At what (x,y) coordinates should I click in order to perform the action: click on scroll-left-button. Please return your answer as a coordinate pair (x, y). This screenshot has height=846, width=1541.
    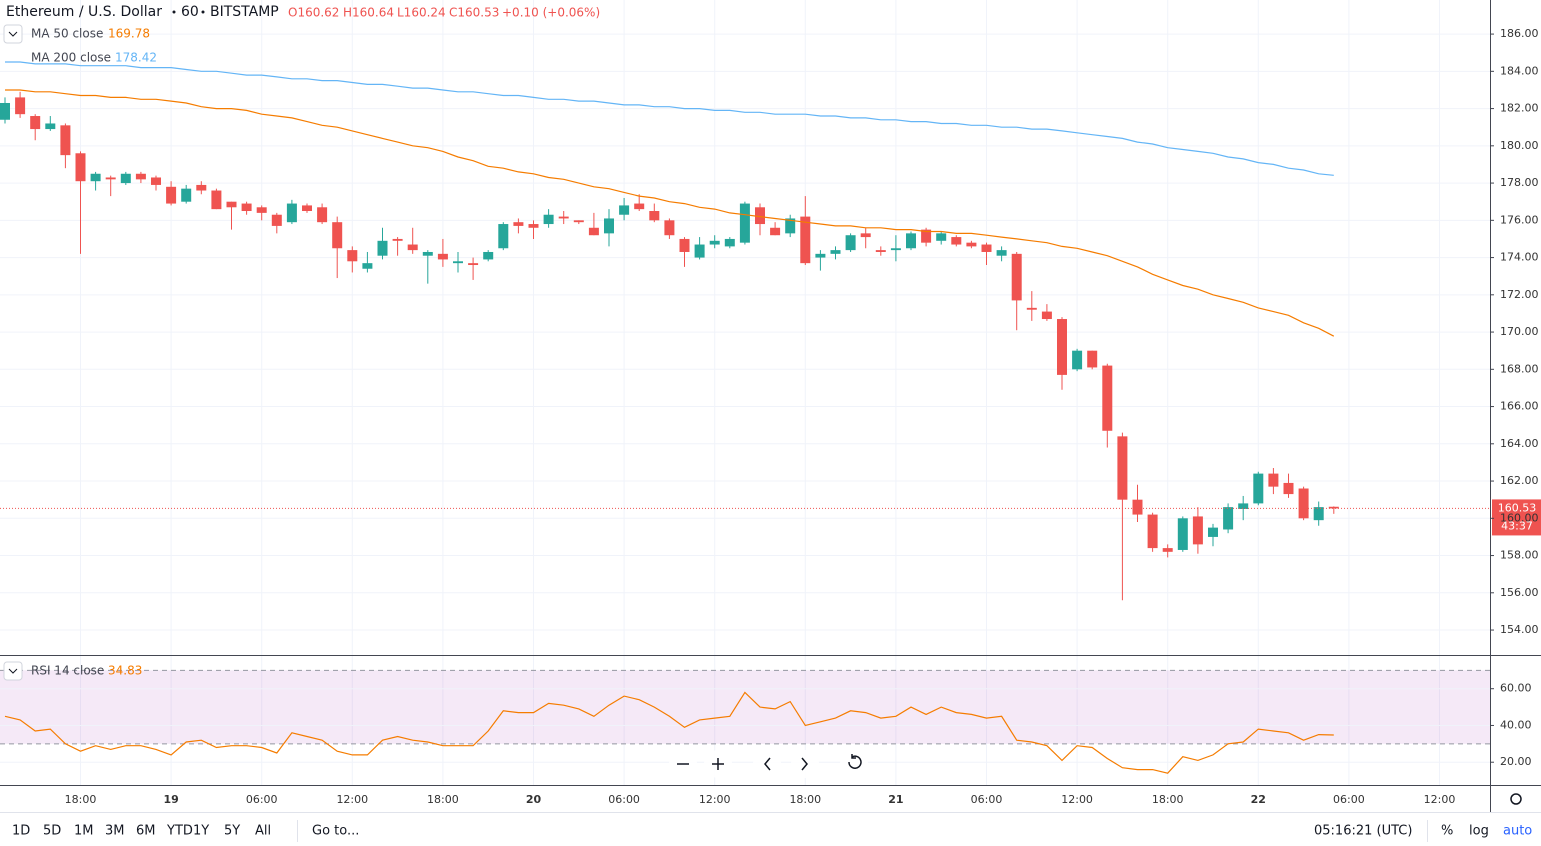
    Looking at the image, I should click on (767, 764).